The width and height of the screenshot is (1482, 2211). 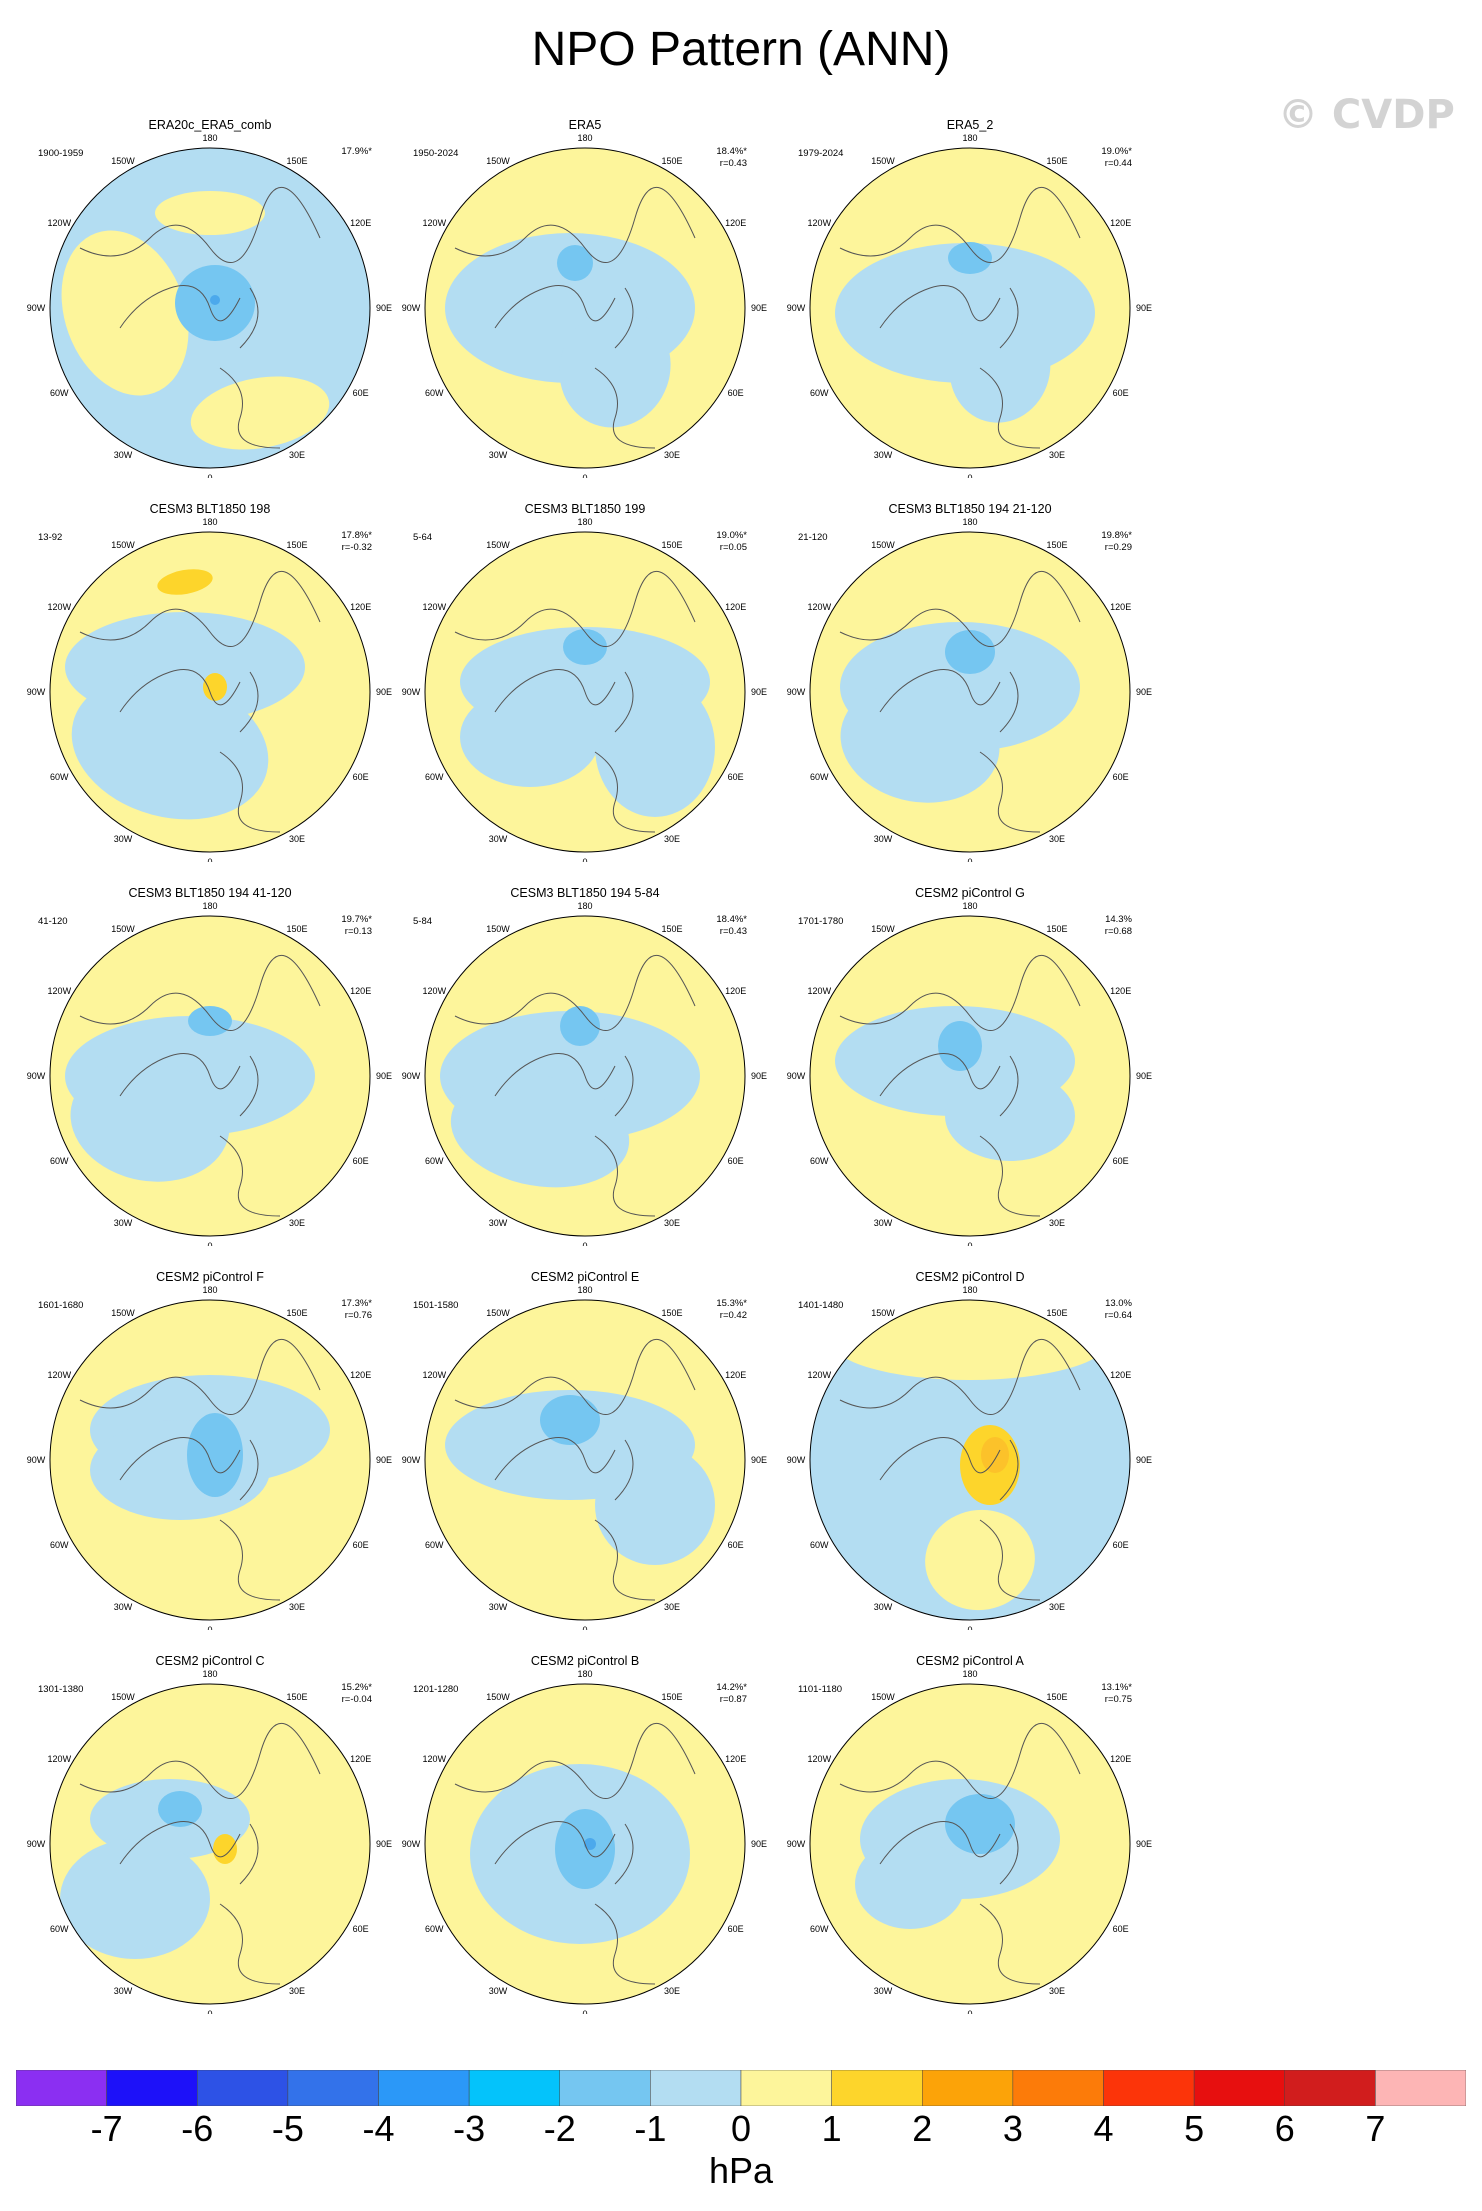 I want to click on colorbar-tick-label: -7, so click(x=107, y=2129).